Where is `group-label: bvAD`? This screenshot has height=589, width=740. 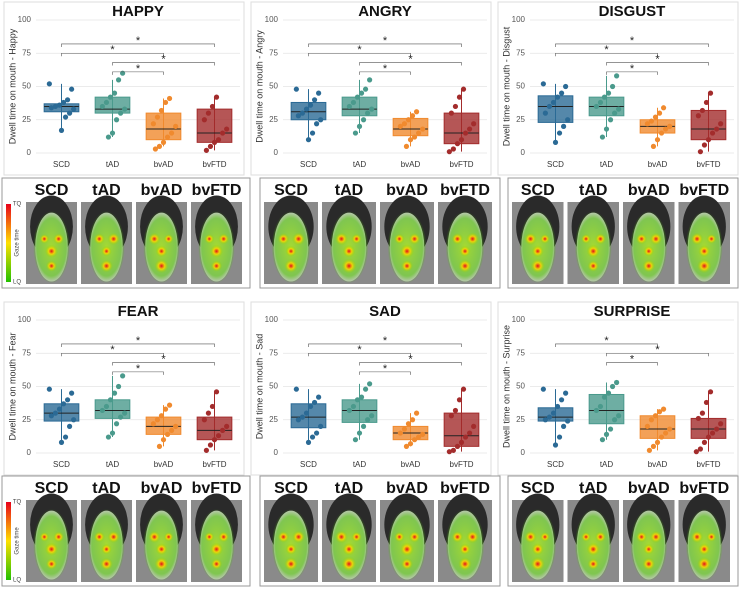 group-label: bvAD is located at coordinates (649, 488).